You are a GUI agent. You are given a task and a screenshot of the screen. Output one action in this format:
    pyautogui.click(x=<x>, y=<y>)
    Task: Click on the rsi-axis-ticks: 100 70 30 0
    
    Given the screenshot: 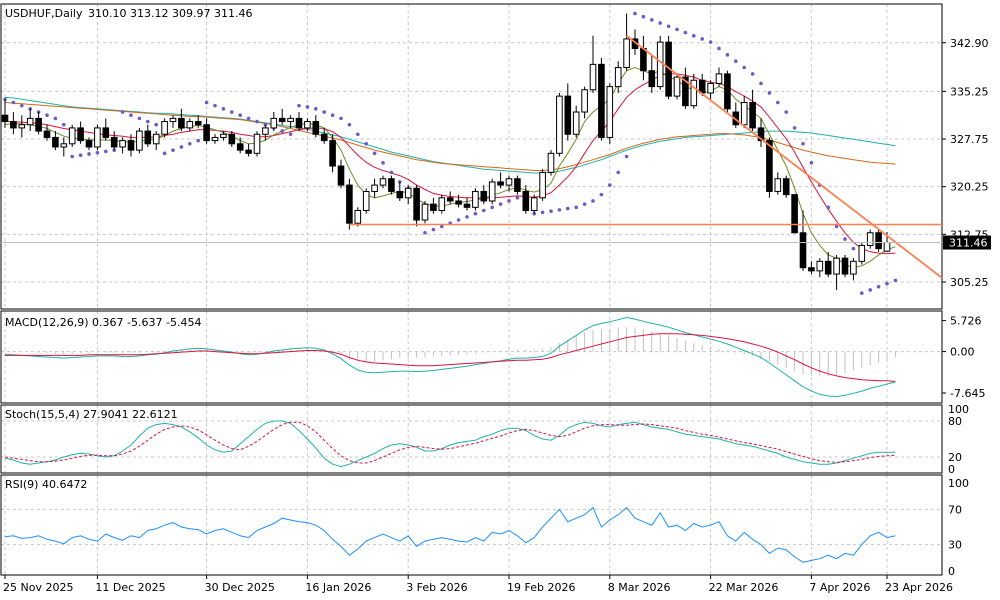 What is the action you would take?
    pyautogui.click(x=958, y=527)
    